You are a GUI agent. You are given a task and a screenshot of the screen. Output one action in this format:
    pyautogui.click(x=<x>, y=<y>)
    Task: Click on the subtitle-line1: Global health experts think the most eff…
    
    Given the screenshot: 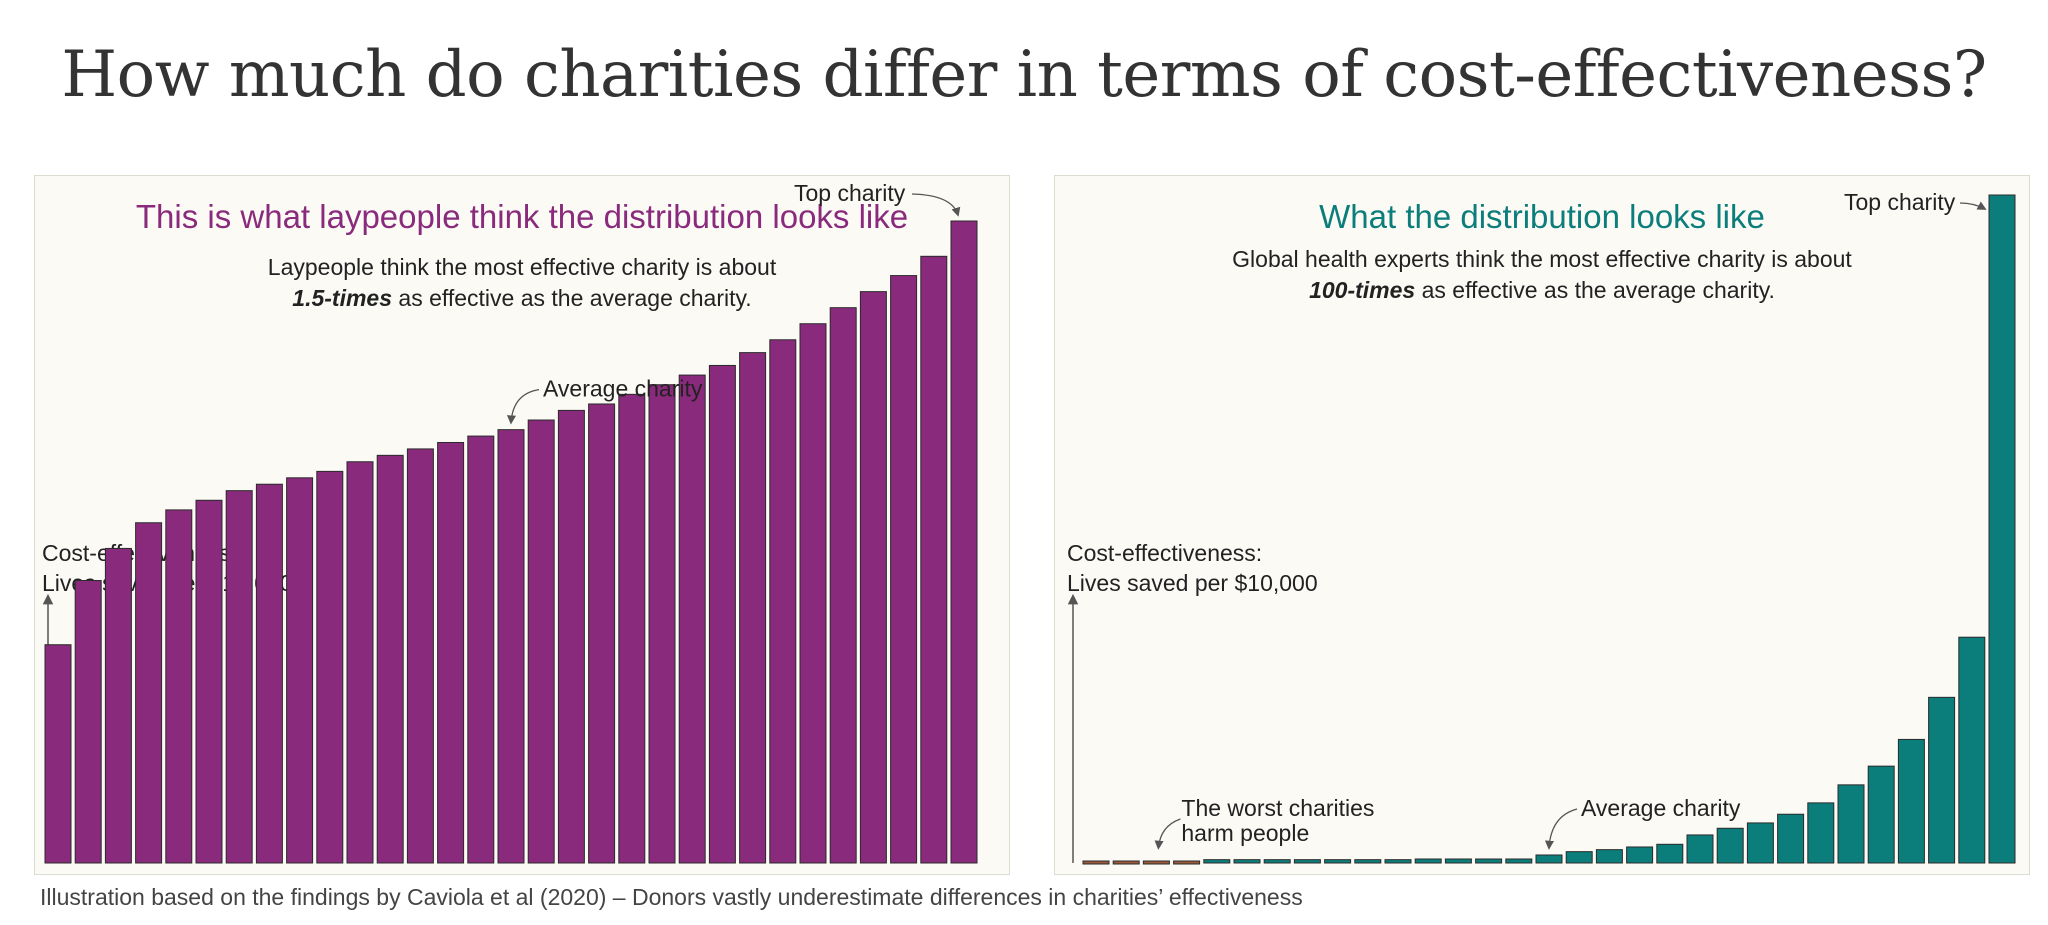 What is the action you would take?
    pyautogui.click(x=1542, y=259)
    